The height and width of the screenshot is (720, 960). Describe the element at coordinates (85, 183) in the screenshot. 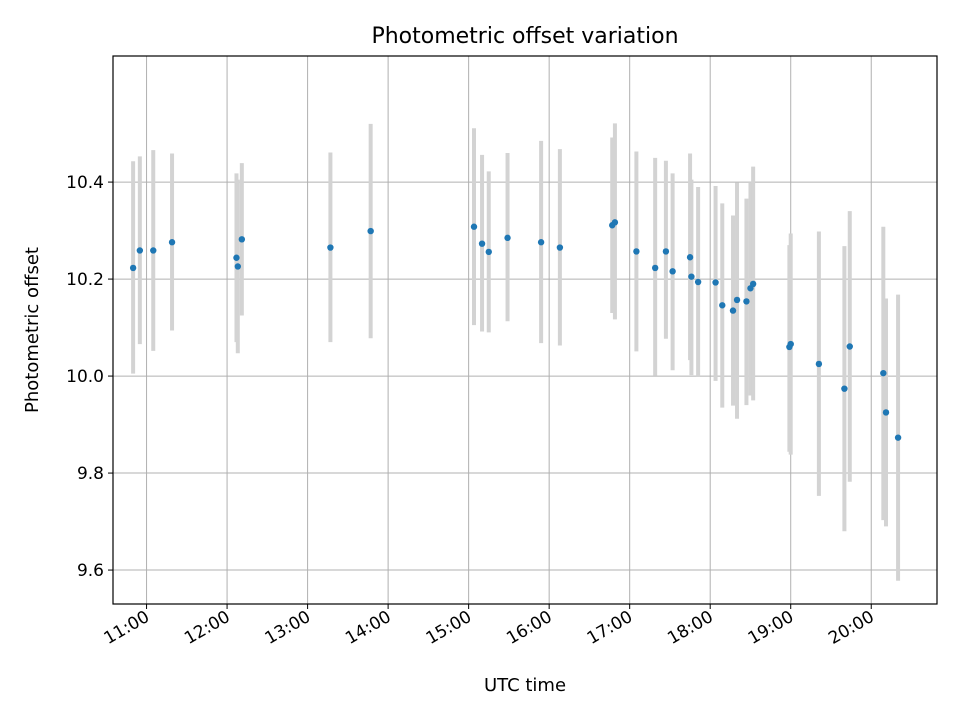

I see `y-tick-label: 10.4` at that location.